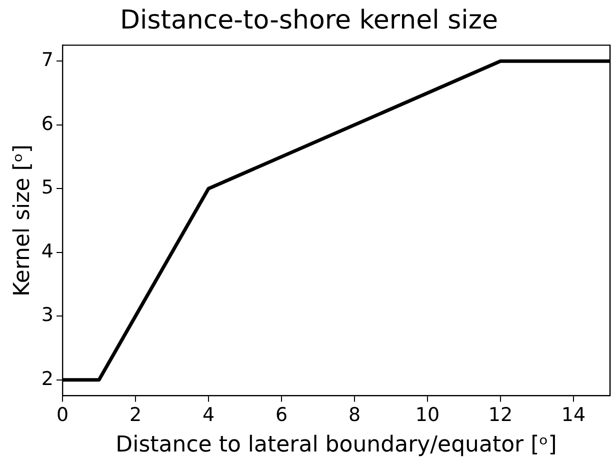 Image resolution: width=611 pixels, height=465 pixels. Describe the element at coordinates (336, 445) in the screenshot. I see `x-axis-title: Distance to lateral boundary/equator [ᵒ]` at that location.